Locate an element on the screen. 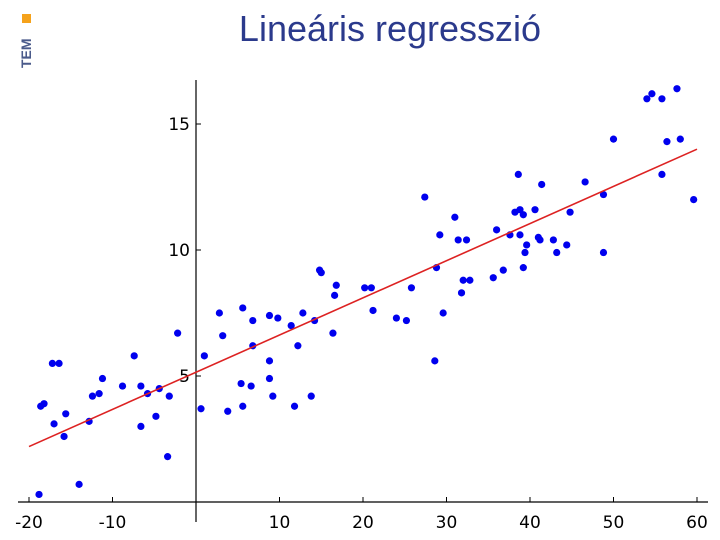 Image resolution: width=720 pixels, height=540 pixels. y-tick-label: 10 is located at coordinates (179, 251).